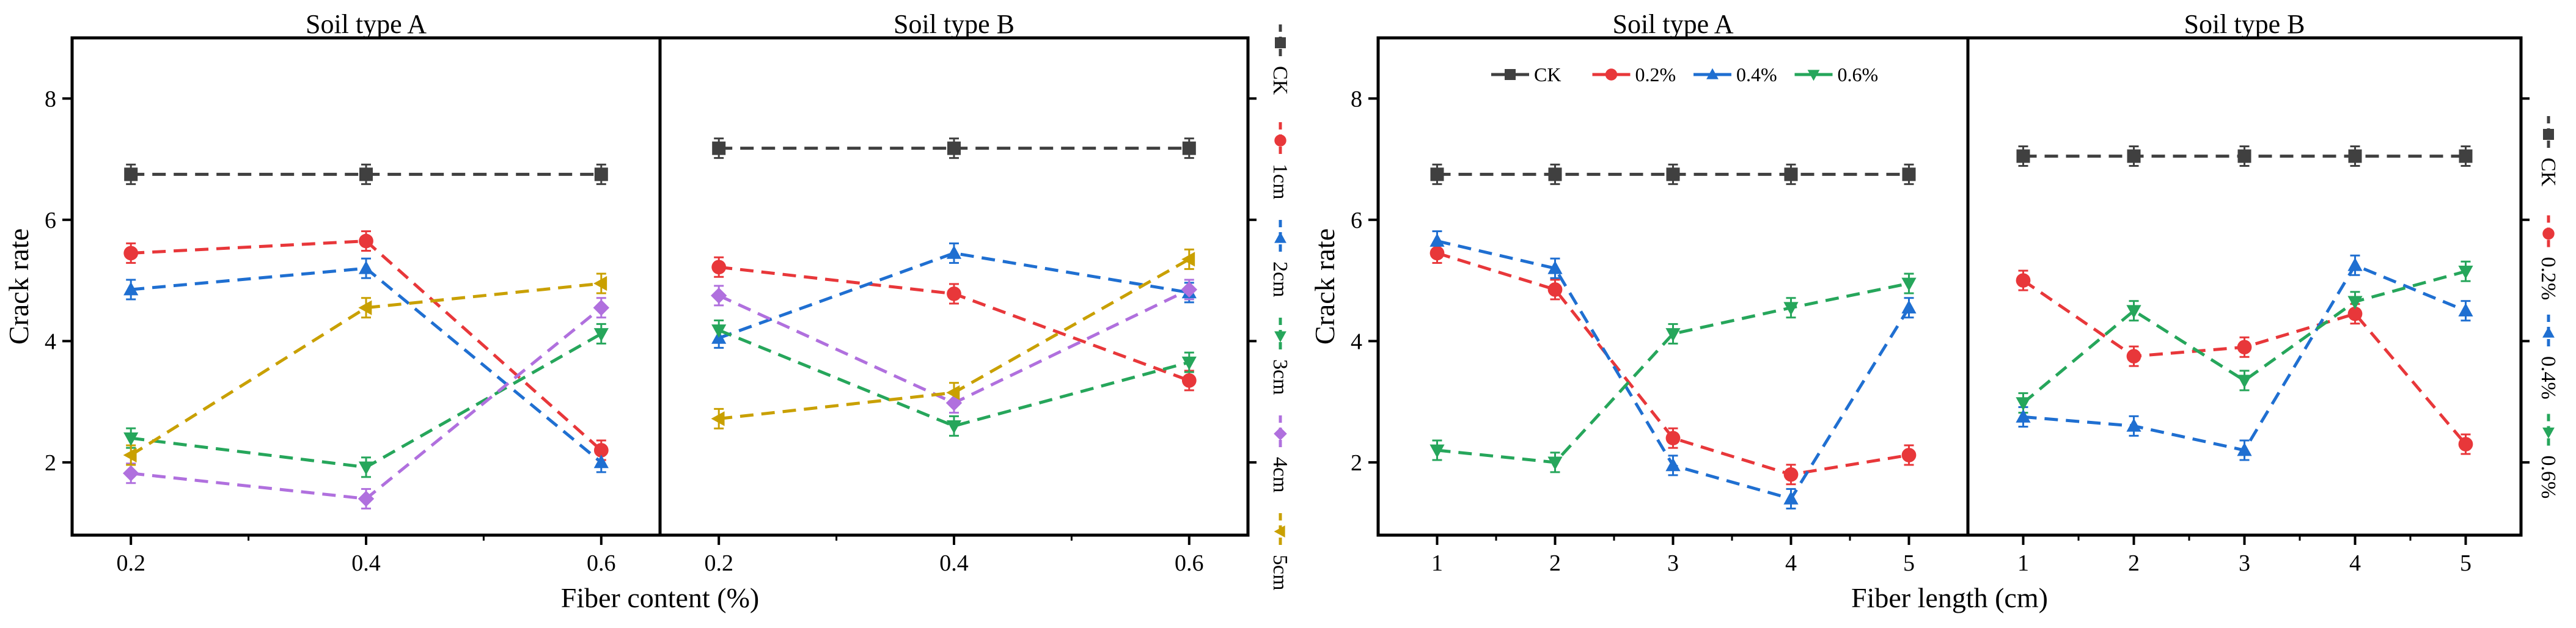 This screenshot has width=2576, height=628. I want to click on x-axis-title: Fiber length (cm), so click(1949, 598).